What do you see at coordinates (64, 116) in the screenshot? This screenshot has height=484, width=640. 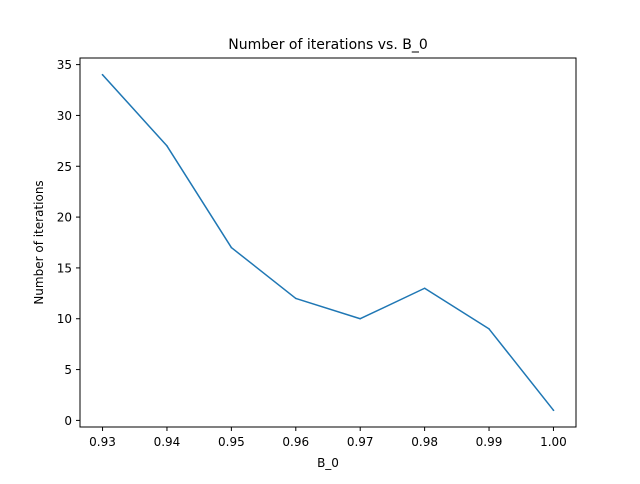 I see `y-tick-label: 30` at bounding box center [64, 116].